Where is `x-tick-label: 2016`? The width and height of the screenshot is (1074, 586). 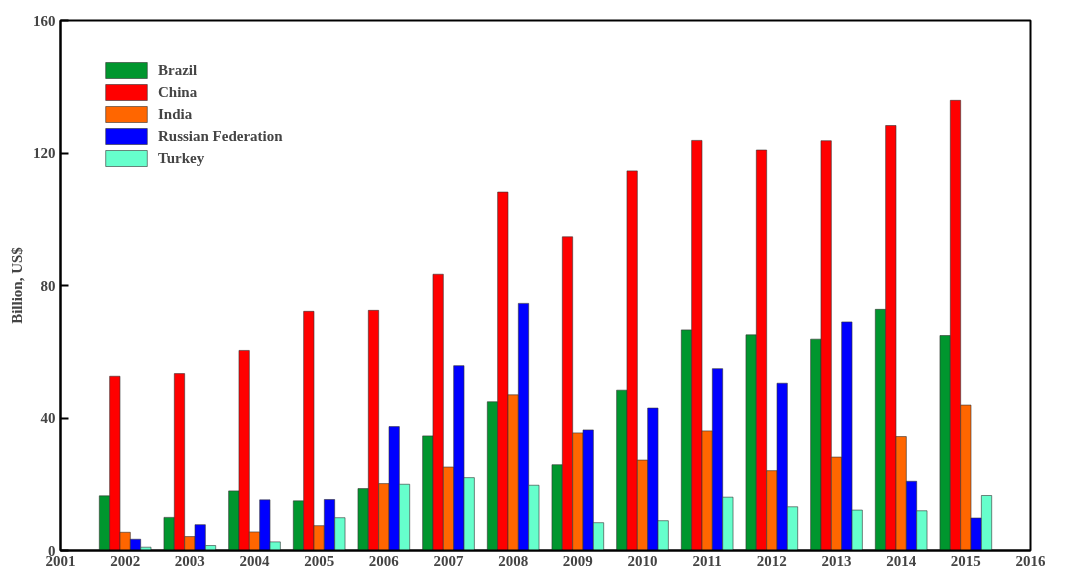
x-tick-label: 2016 is located at coordinates (1030, 560).